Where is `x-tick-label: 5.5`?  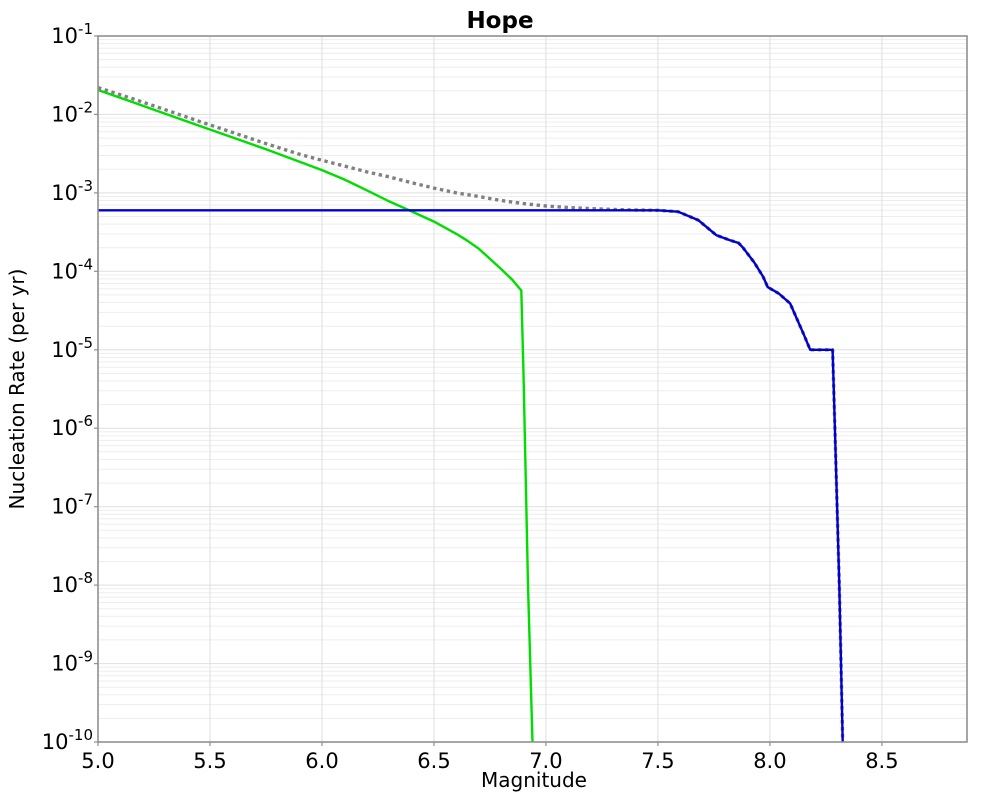
x-tick-label: 5.5 is located at coordinates (209, 761).